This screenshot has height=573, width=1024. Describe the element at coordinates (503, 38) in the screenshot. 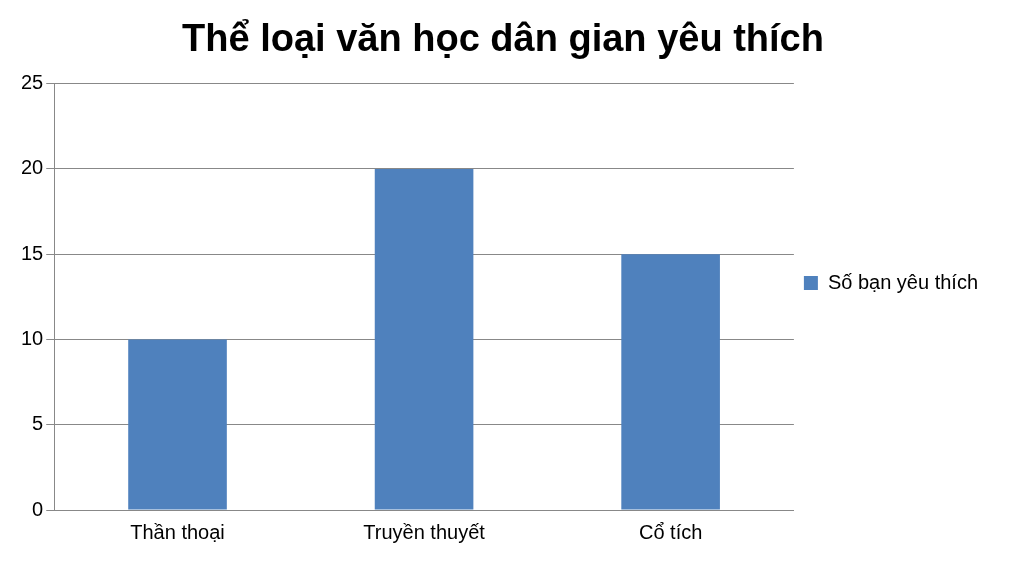

I see `chart-title: Thể loại văn học dân gian yêu thích` at that location.